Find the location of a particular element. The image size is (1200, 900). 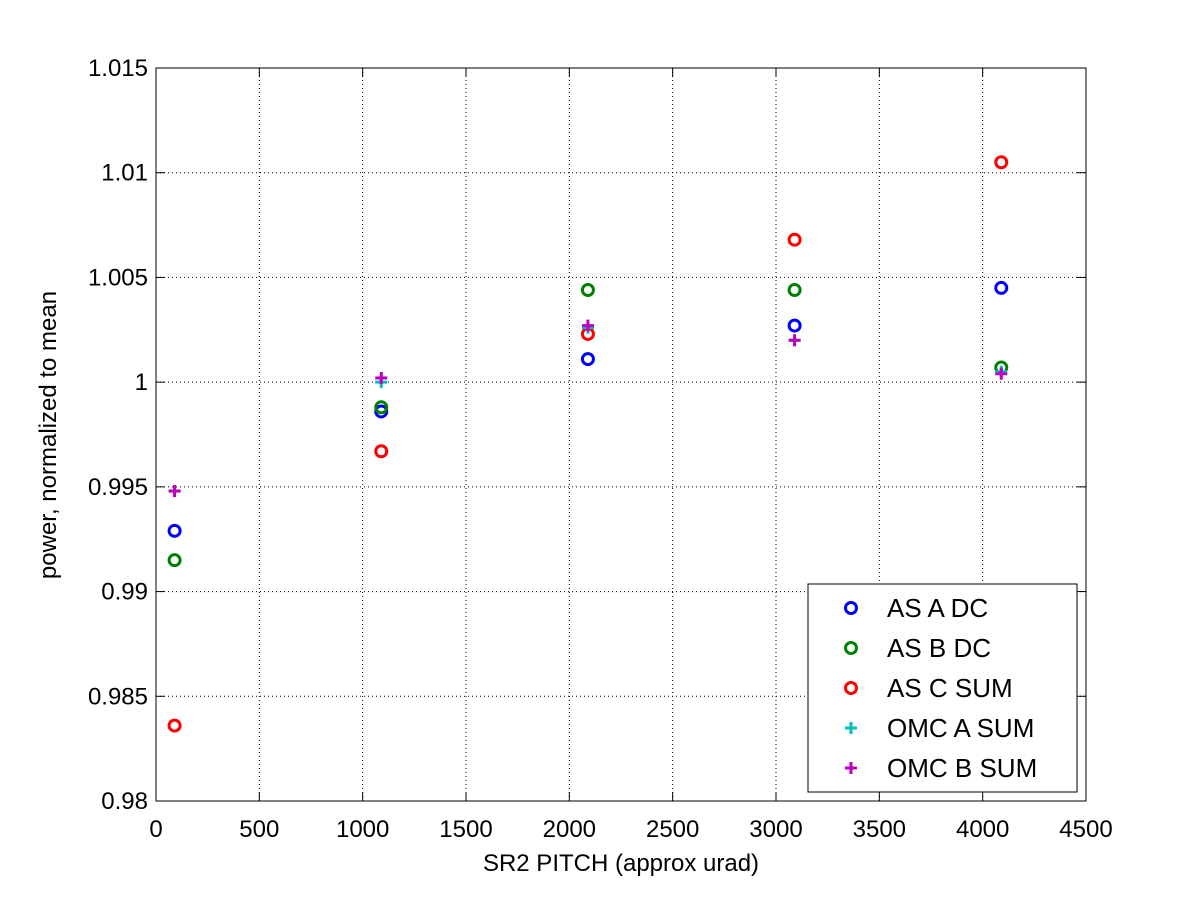

x-tick-label: 4000 is located at coordinates (982, 829).